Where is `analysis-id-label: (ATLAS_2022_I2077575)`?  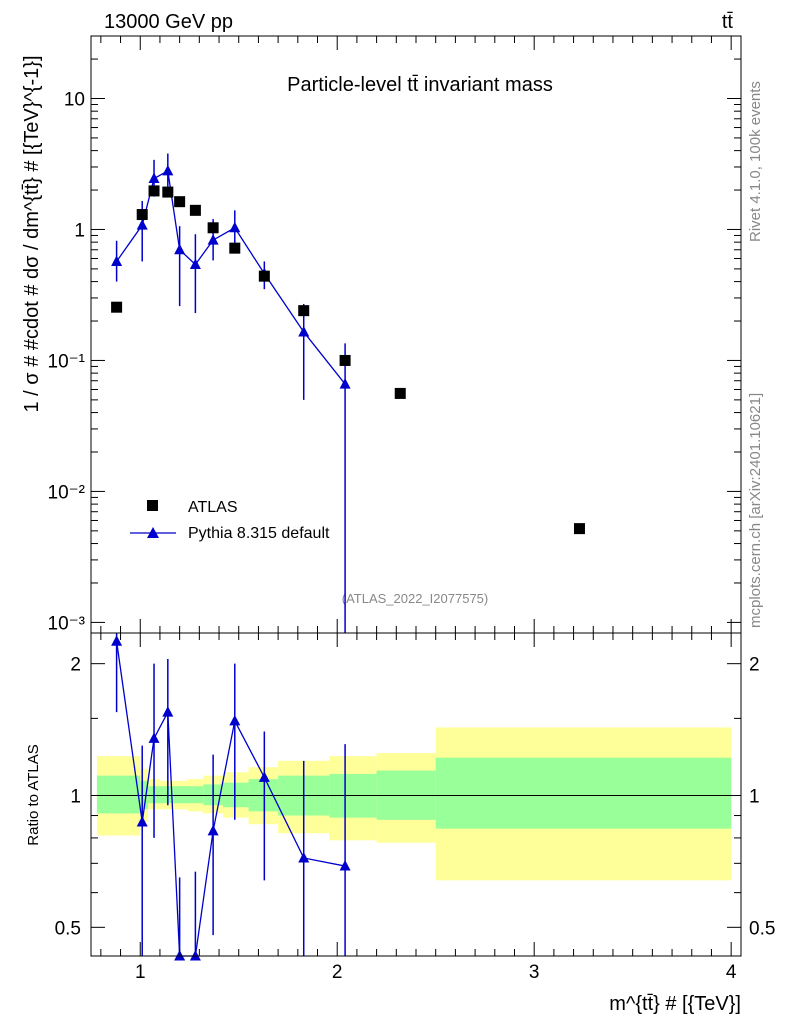
analysis-id-label: (ATLAS_2022_I2077575) is located at coordinates (415, 598).